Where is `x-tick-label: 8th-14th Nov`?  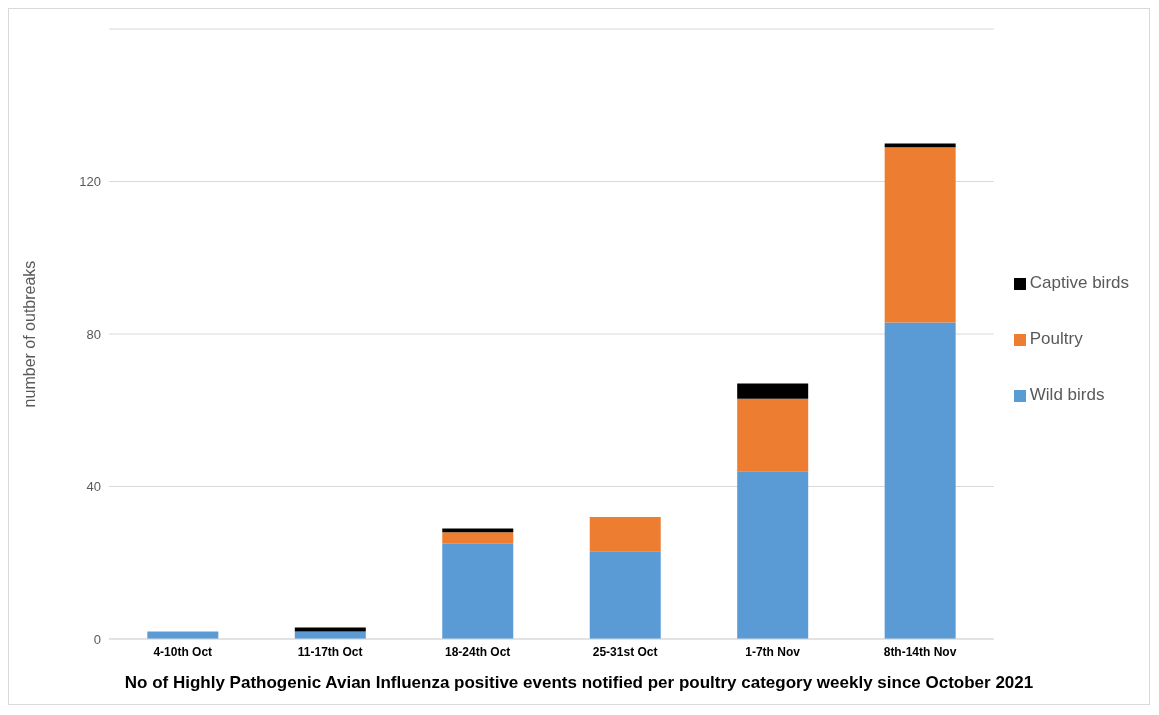
x-tick-label: 8th-14th Nov is located at coordinates (920, 651).